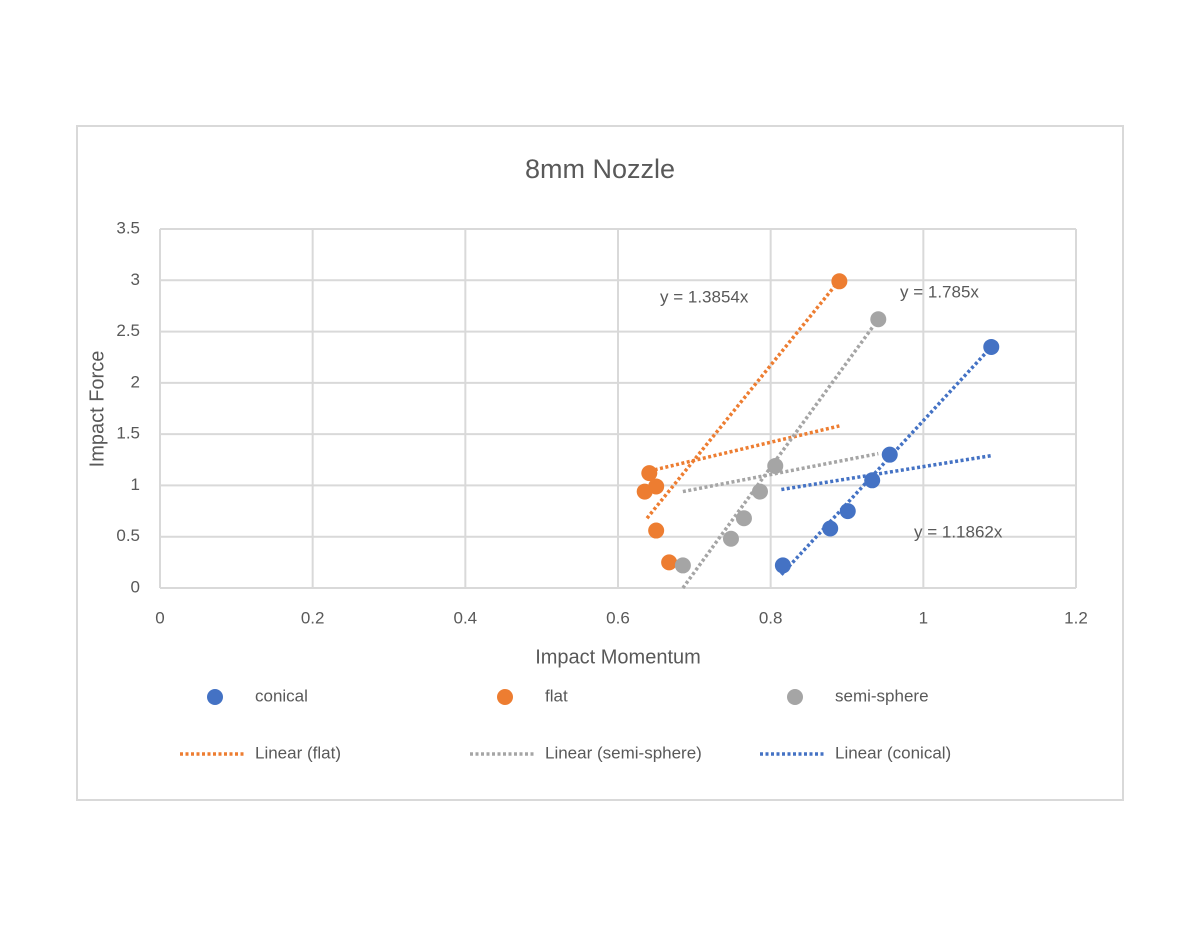 The width and height of the screenshot is (1200, 932). What do you see at coordinates (298, 752) in the screenshot?
I see `legend-label: Linear (flat)` at bounding box center [298, 752].